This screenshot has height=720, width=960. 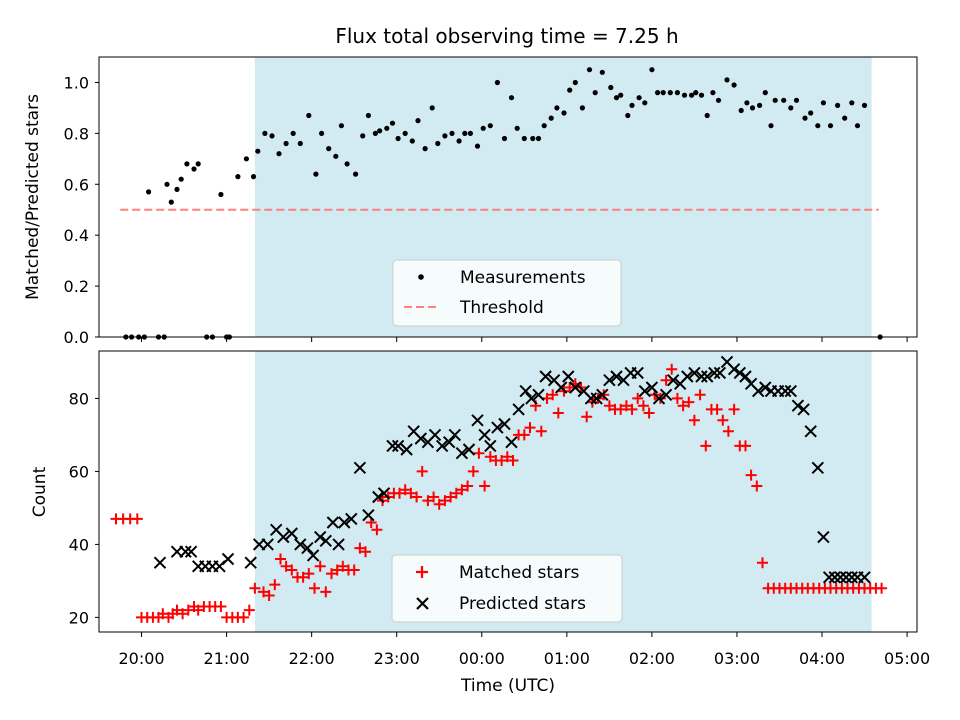 I want to click on legend-predicted-label: Predicted stars, so click(x=522, y=604).